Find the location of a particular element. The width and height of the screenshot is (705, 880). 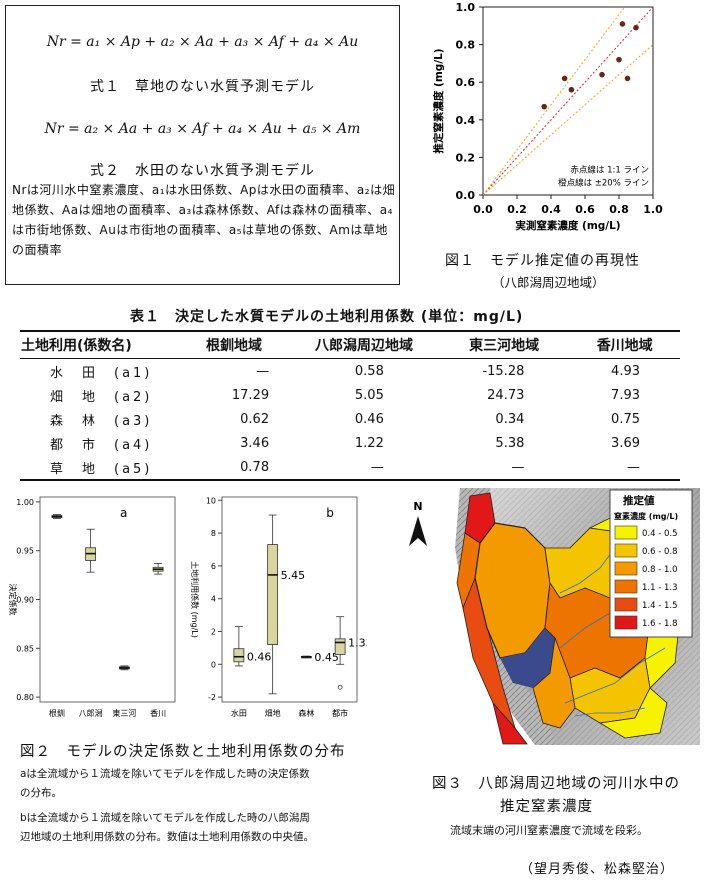

box-都市: 1.33 is located at coordinates (350, 640).